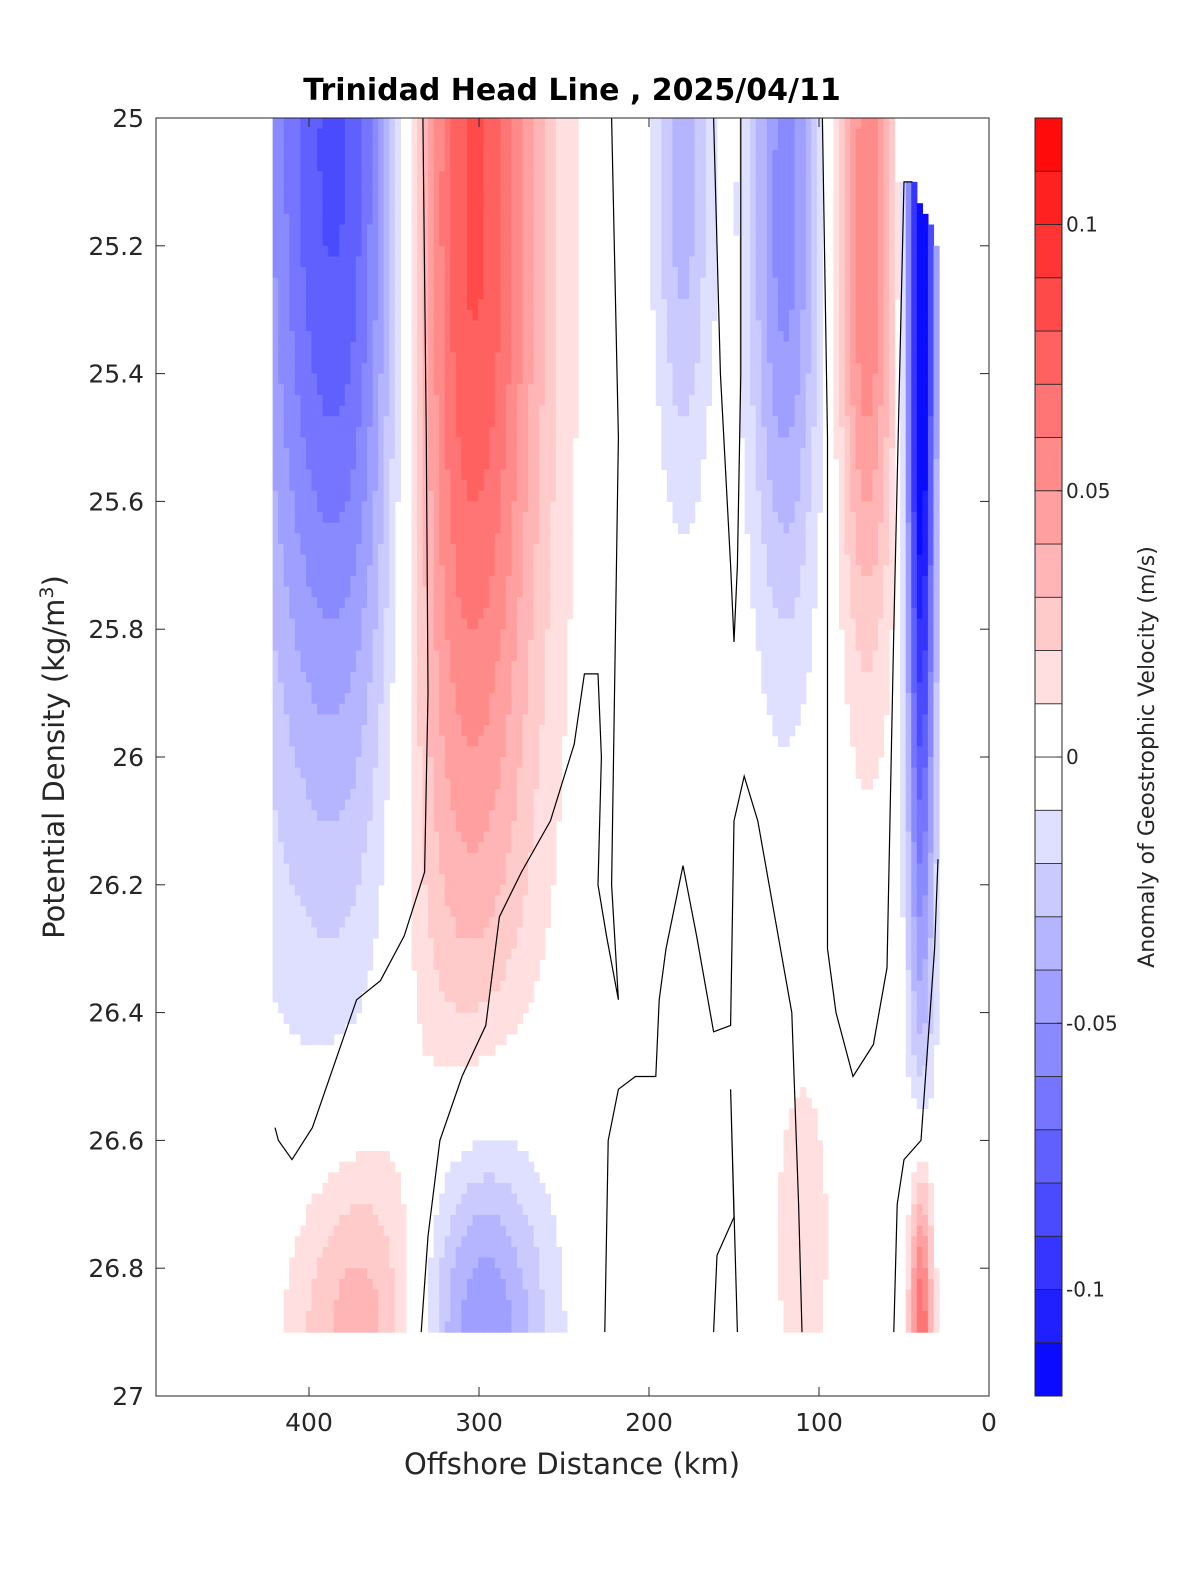 This screenshot has width=1200, height=1575. Describe the element at coordinates (814, 337) in the screenshot. I see `field-cell-1992` at that location.